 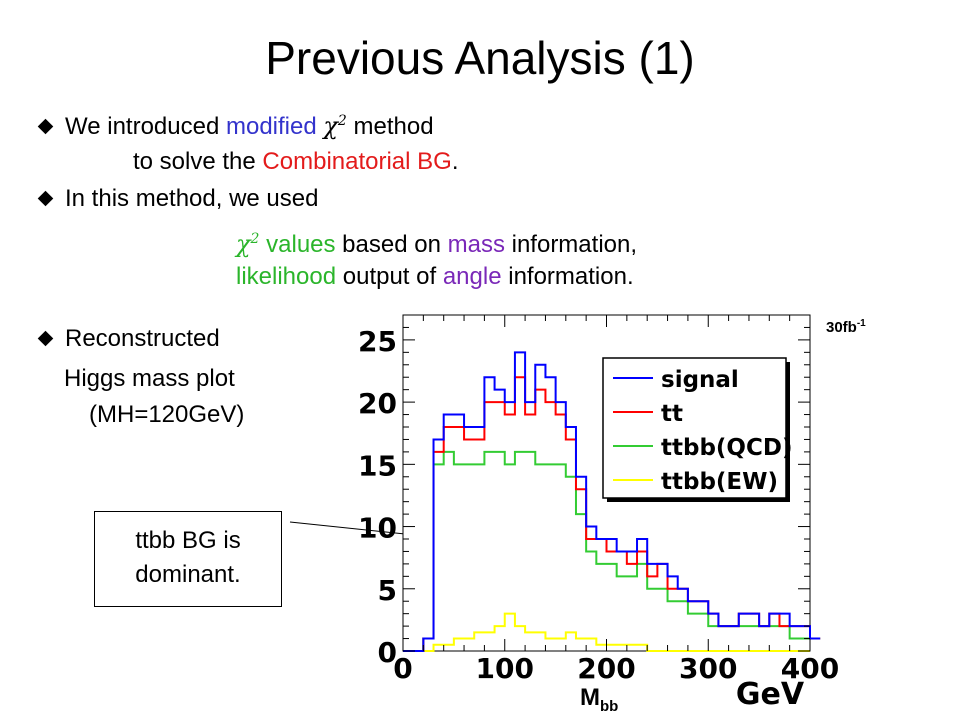 I want to click on x-tick-label: 200, so click(x=606, y=668).